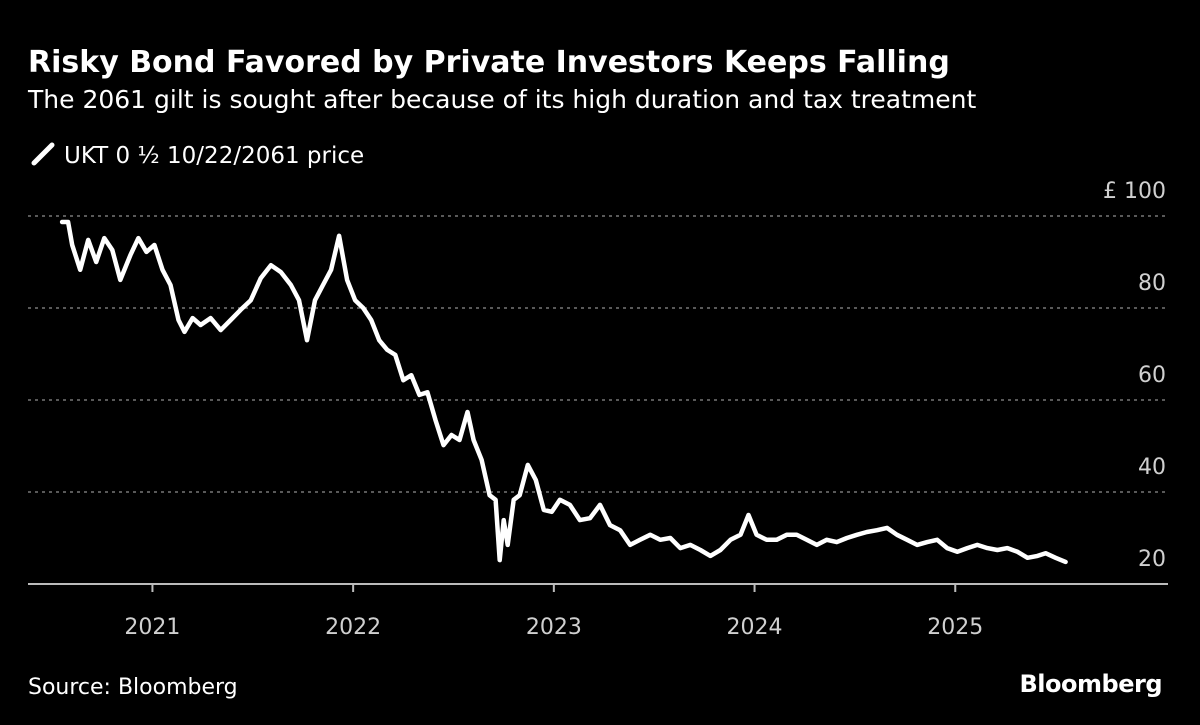 Image resolution: width=1200 pixels, height=725 pixels. Describe the element at coordinates (1152, 375) in the screenshot. I see `y-tick-label: 60` at that location.